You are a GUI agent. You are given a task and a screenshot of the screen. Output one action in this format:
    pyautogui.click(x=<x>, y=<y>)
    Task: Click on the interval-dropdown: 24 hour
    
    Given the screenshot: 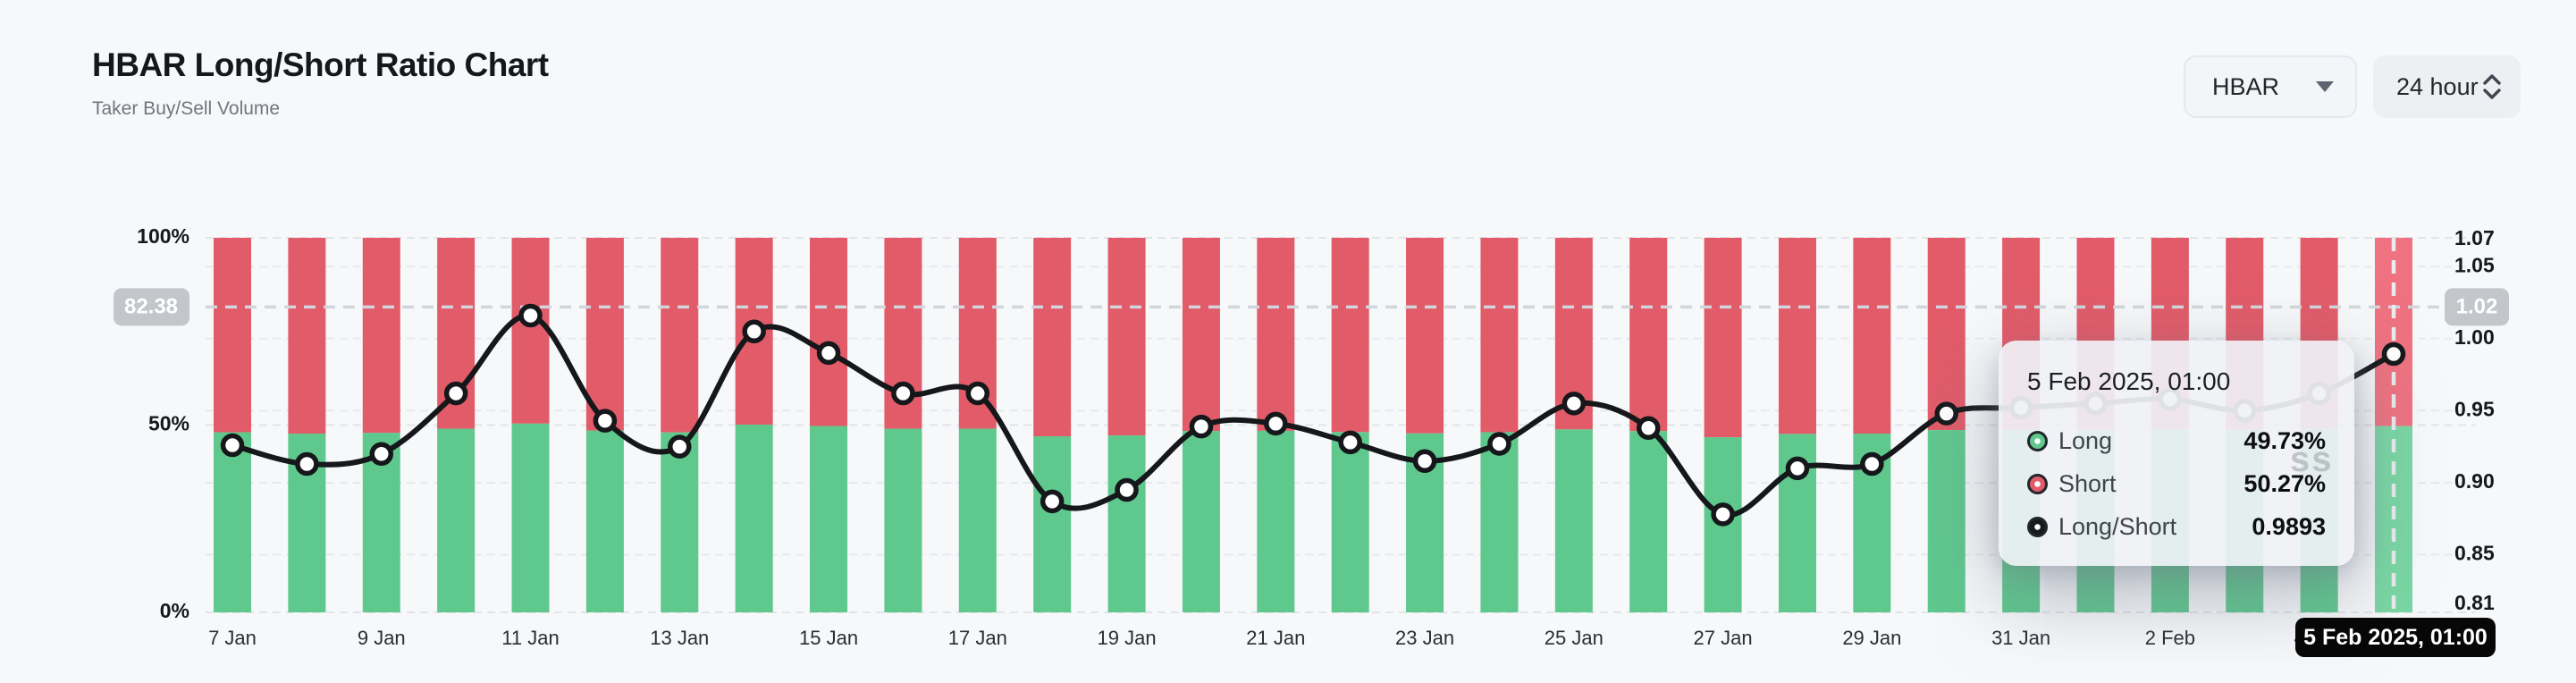 What is the action you would take?
    pyautogui.click(x=2447, y=86)
    